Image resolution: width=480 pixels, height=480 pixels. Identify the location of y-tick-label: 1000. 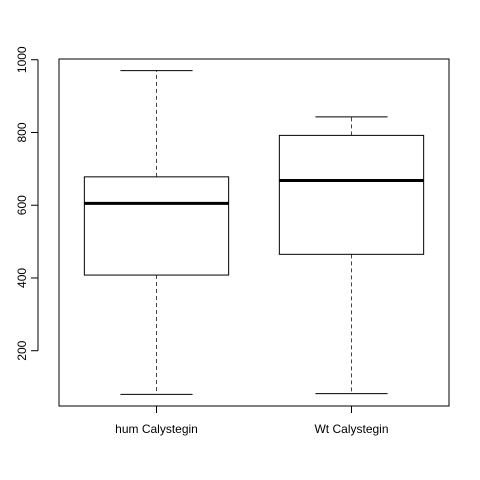
(22, 59).